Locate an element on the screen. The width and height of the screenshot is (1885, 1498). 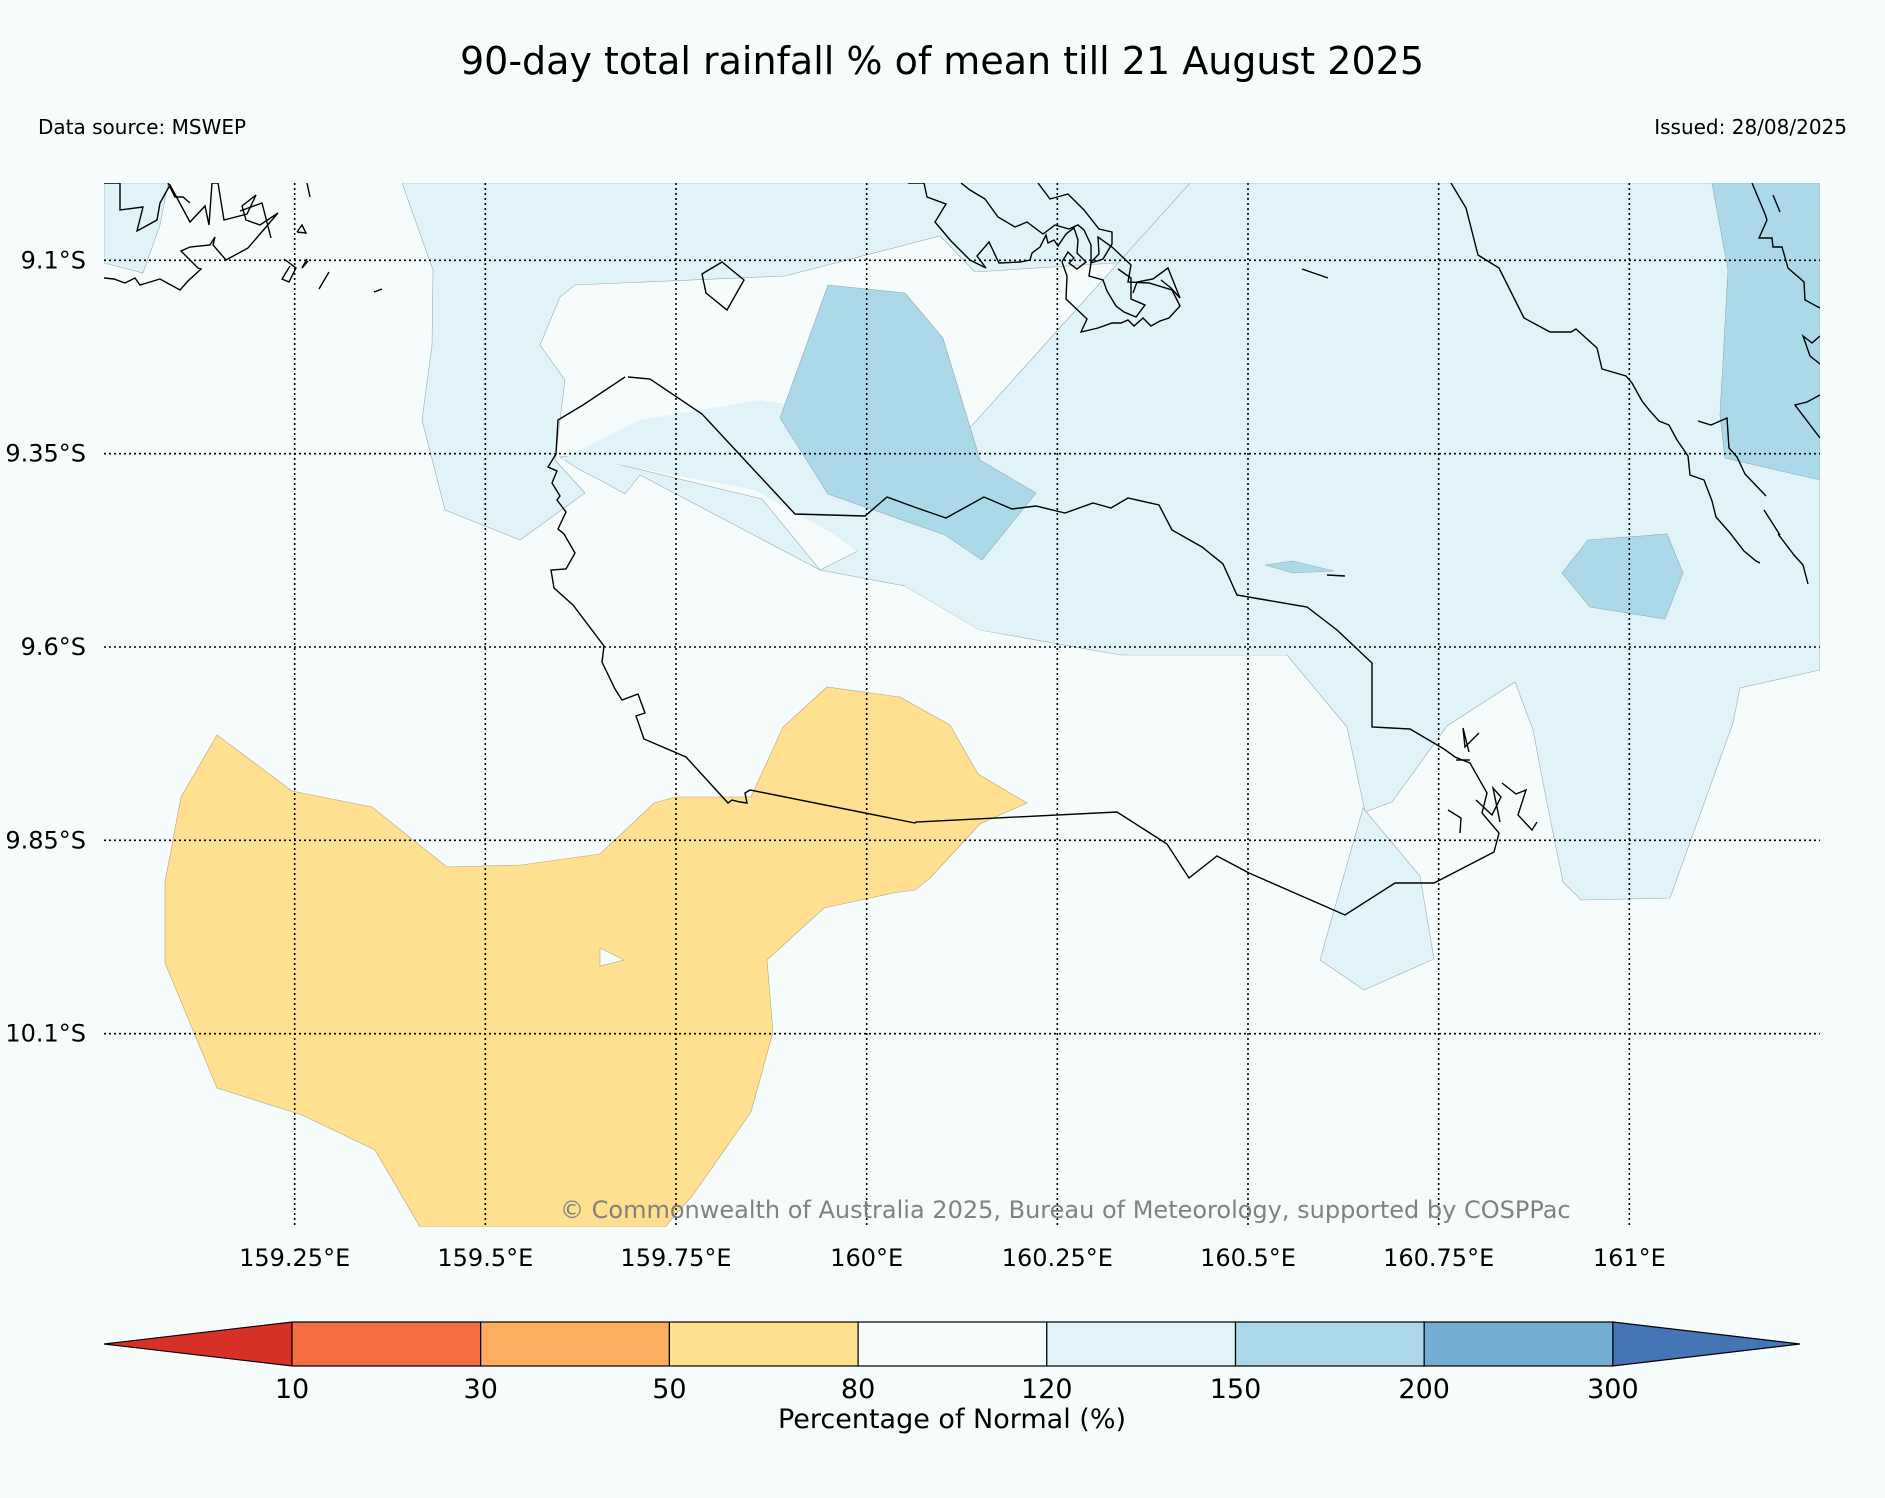
colorbar is located at coordinates (952, 1344).